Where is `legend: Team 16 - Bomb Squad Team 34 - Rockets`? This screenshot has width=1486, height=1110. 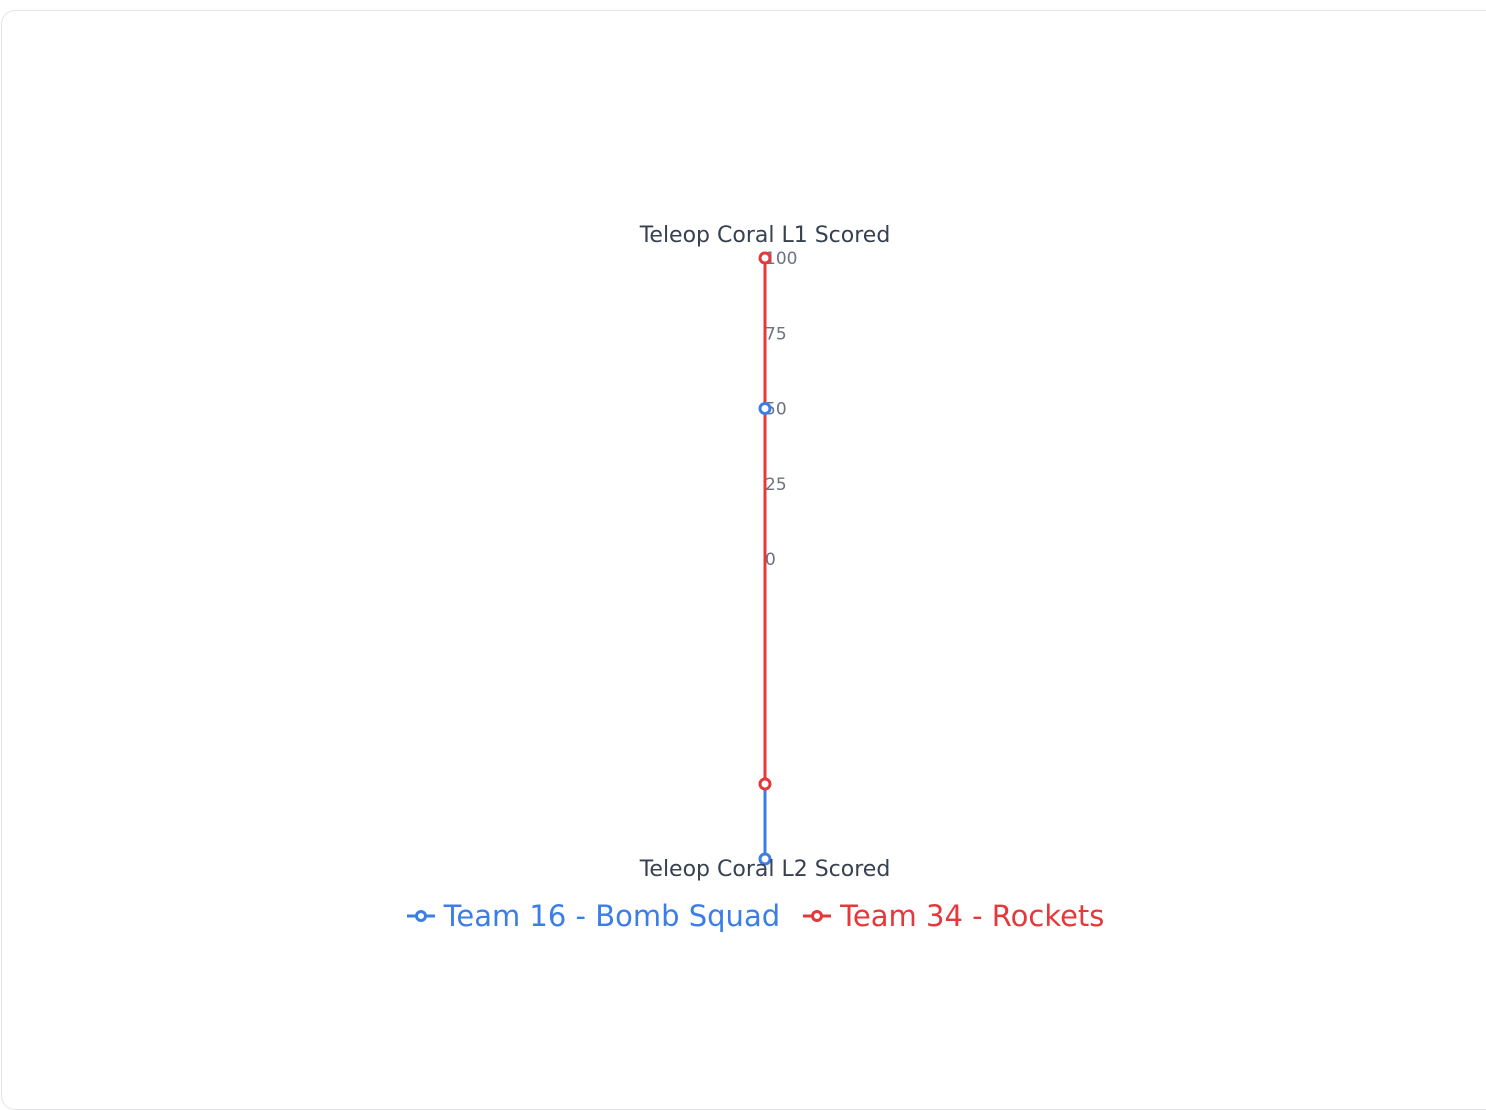
legend: Team 16 - Bomb Squad Team 34 - Rockets is located at coordinates (743, 916).